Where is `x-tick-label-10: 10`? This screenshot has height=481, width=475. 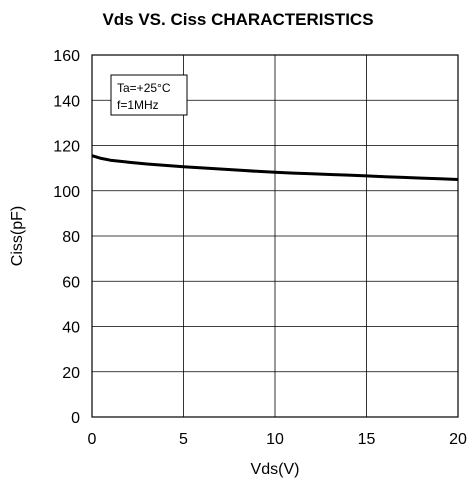
x-tick-label-10: 10 is located at coordinates (275, 439).